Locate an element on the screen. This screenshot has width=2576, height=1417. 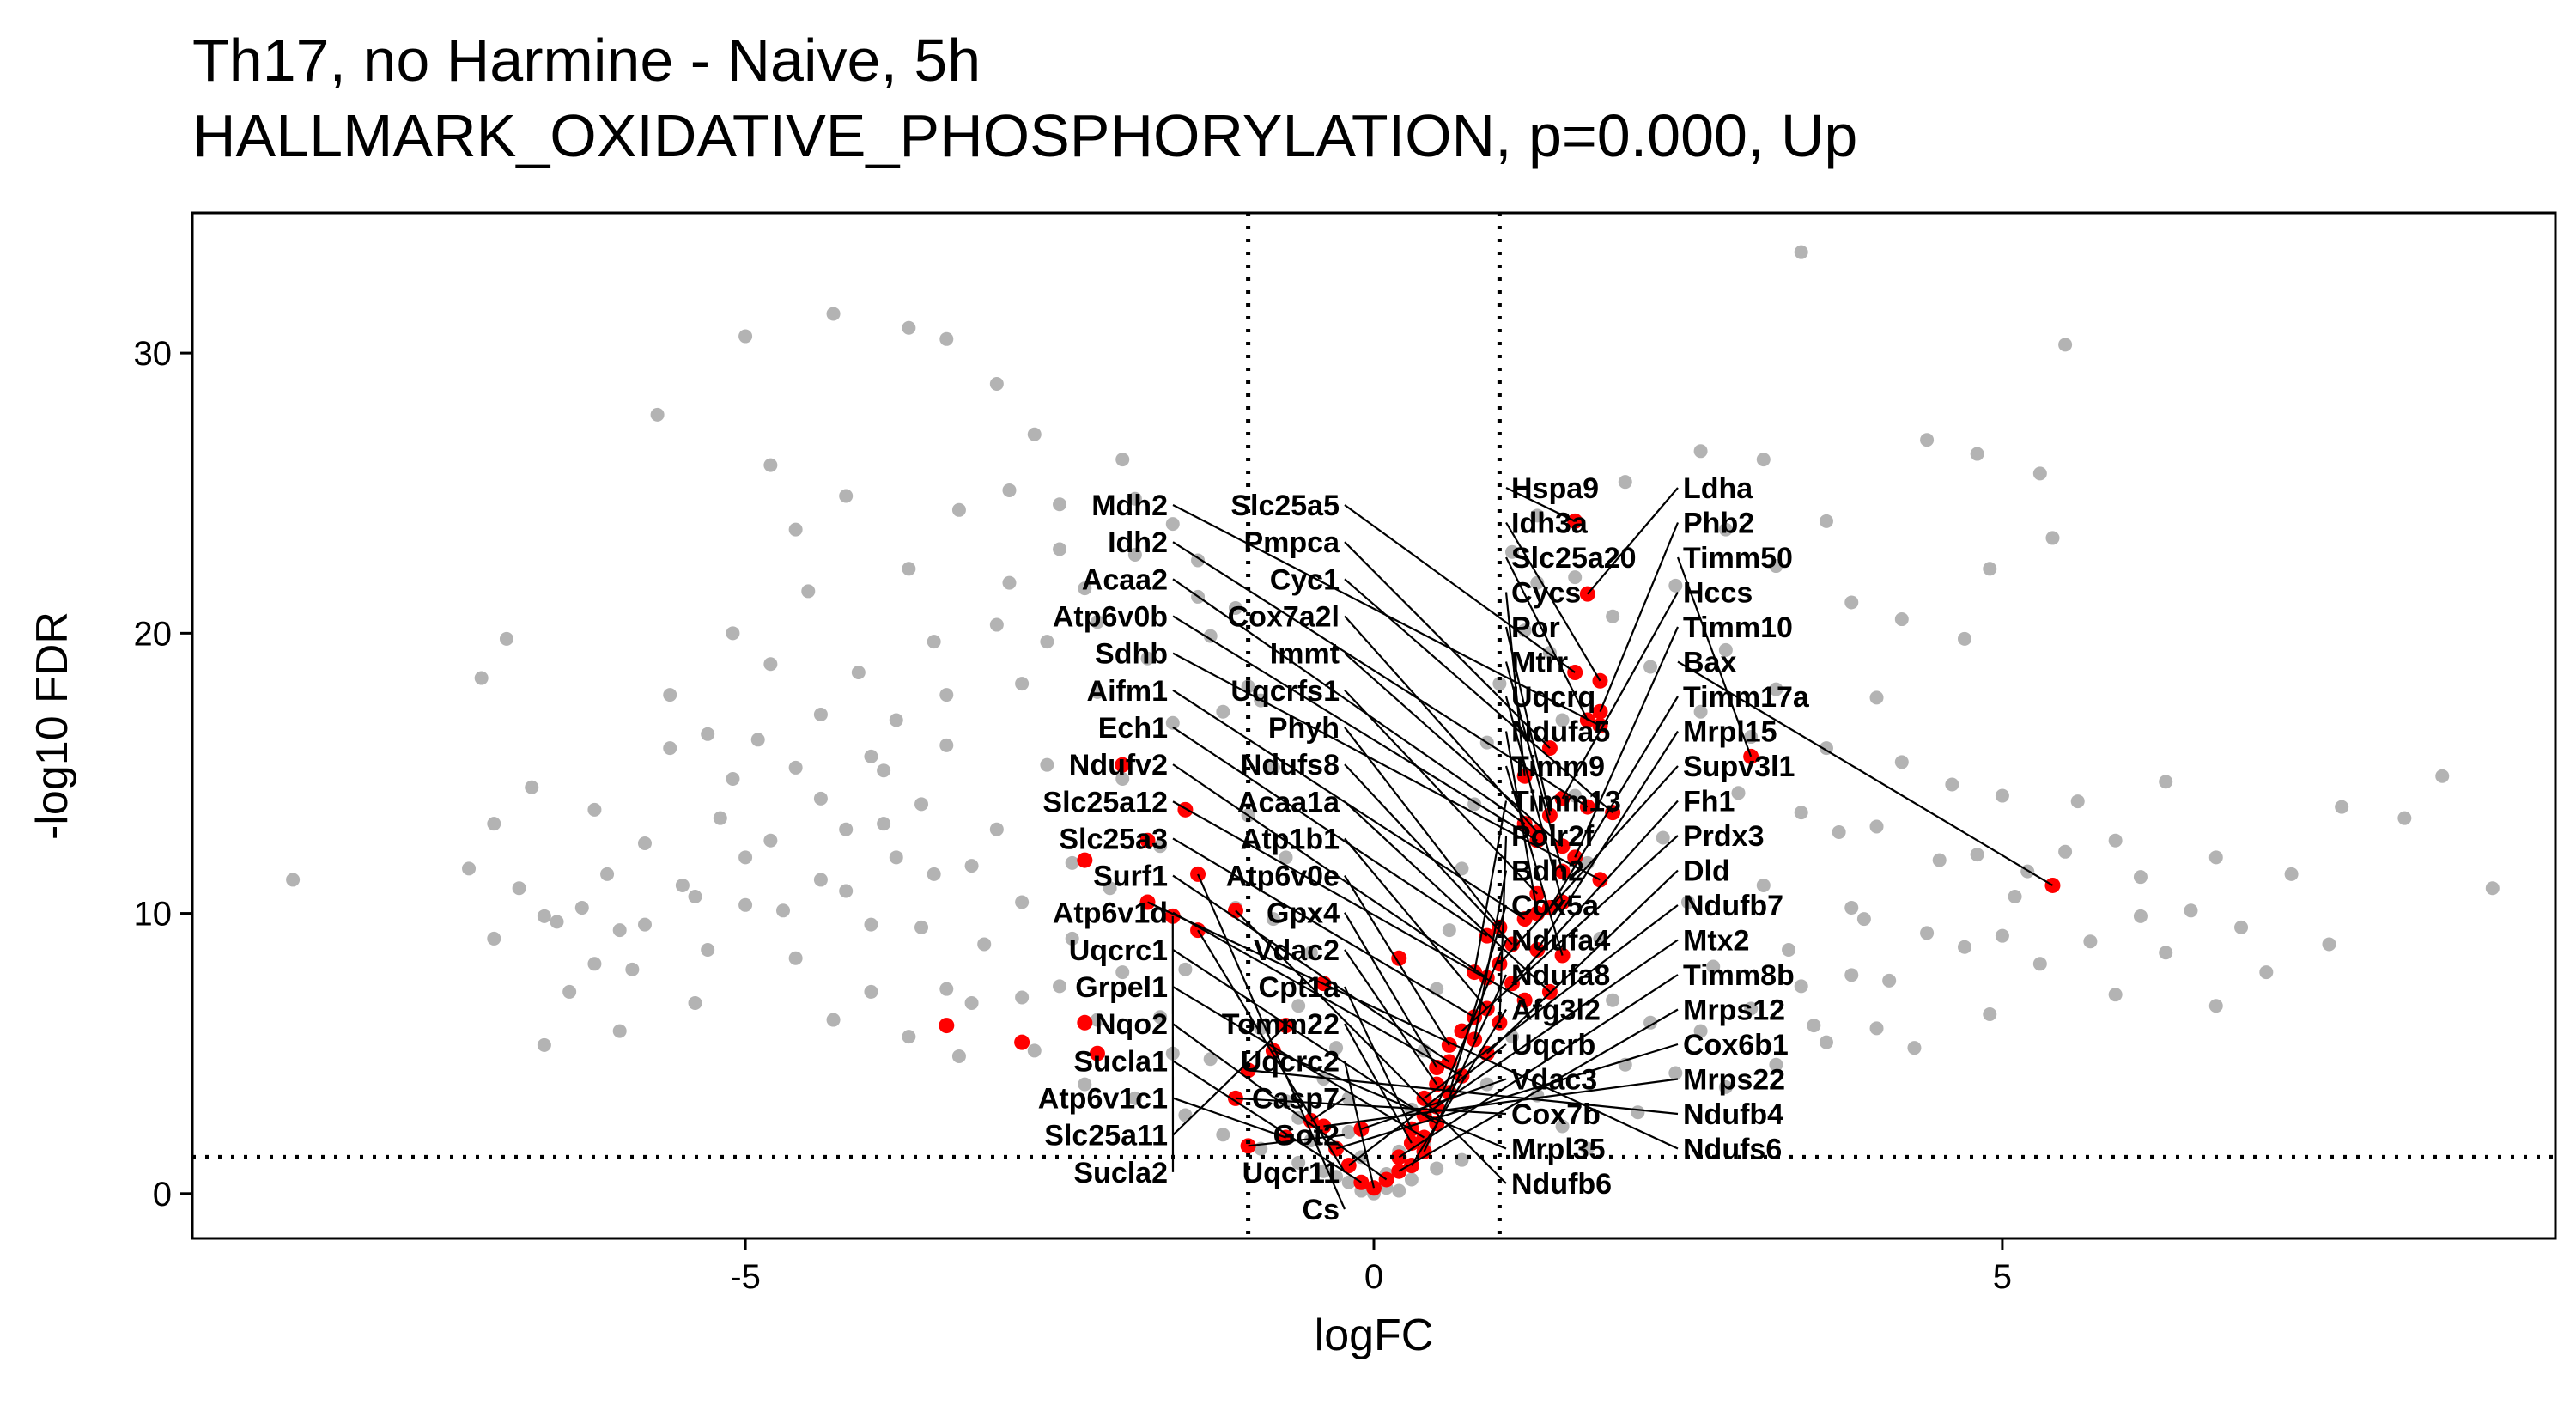
gene-label: Prdx3 is located at coordinates (1724, 836).